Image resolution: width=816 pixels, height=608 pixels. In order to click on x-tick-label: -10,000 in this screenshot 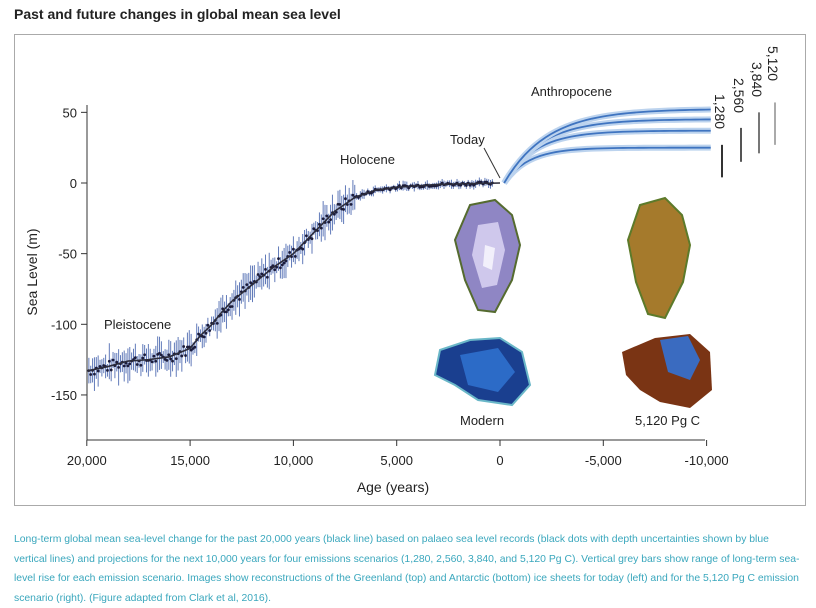, I will do `click(707, 460)`.